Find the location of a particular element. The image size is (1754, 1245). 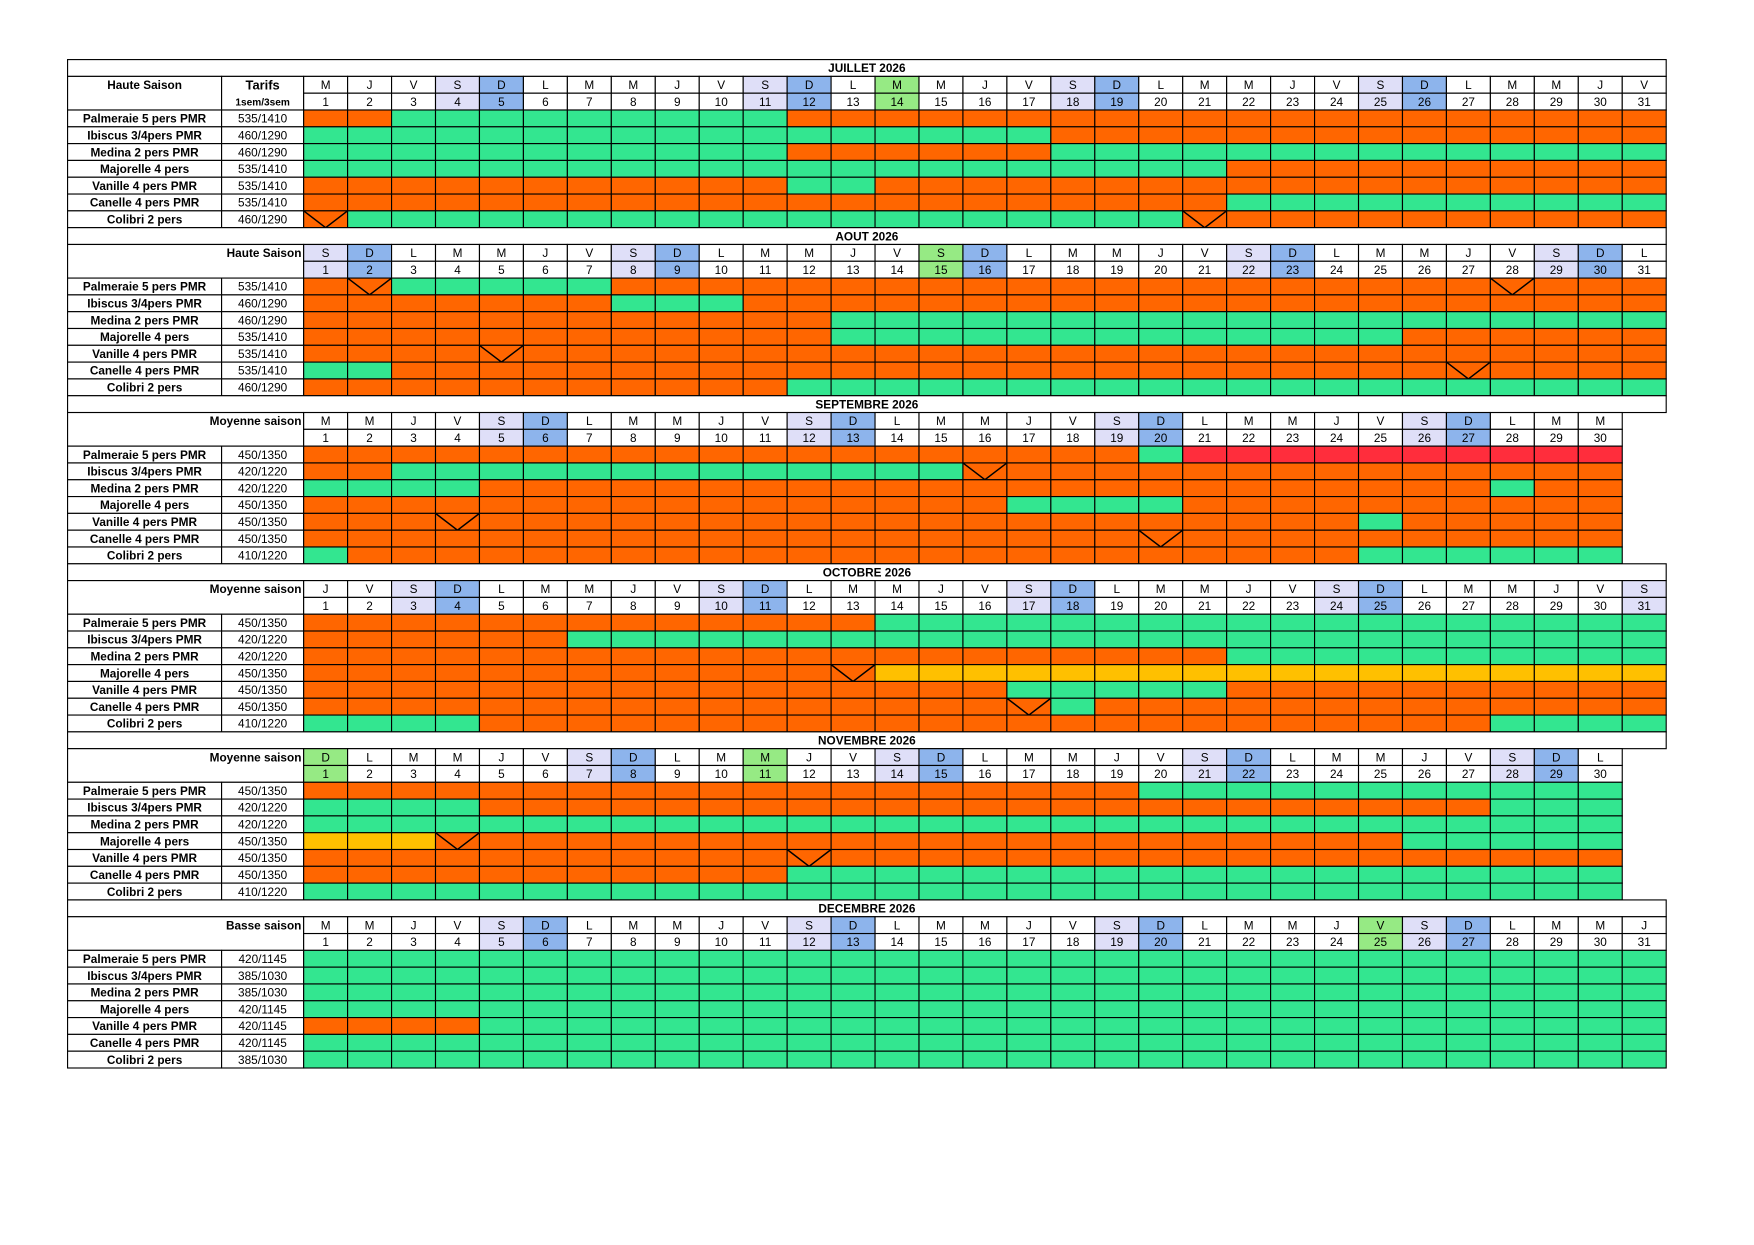

day-number: 16 is located at coordinates (985, 270).